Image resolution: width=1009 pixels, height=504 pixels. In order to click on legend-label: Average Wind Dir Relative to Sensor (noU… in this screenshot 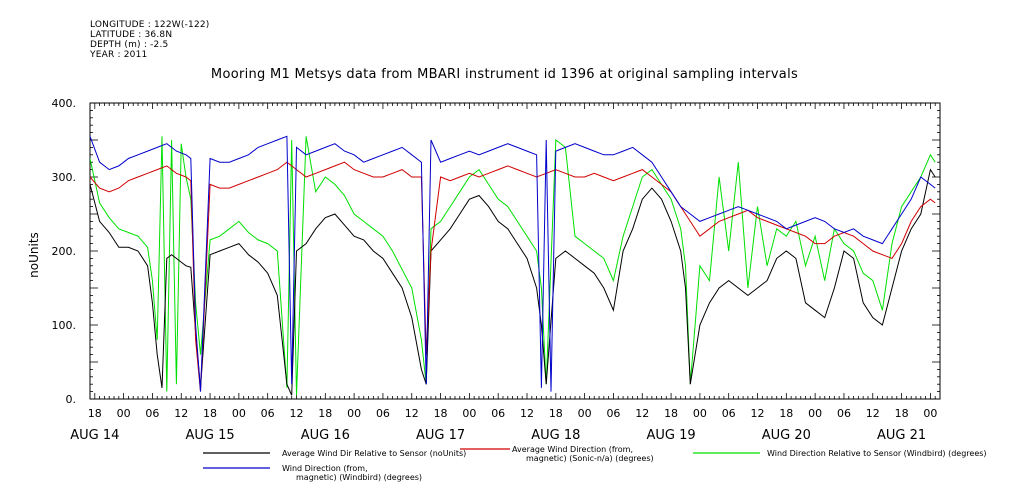, I will do `click(374, 453)`.